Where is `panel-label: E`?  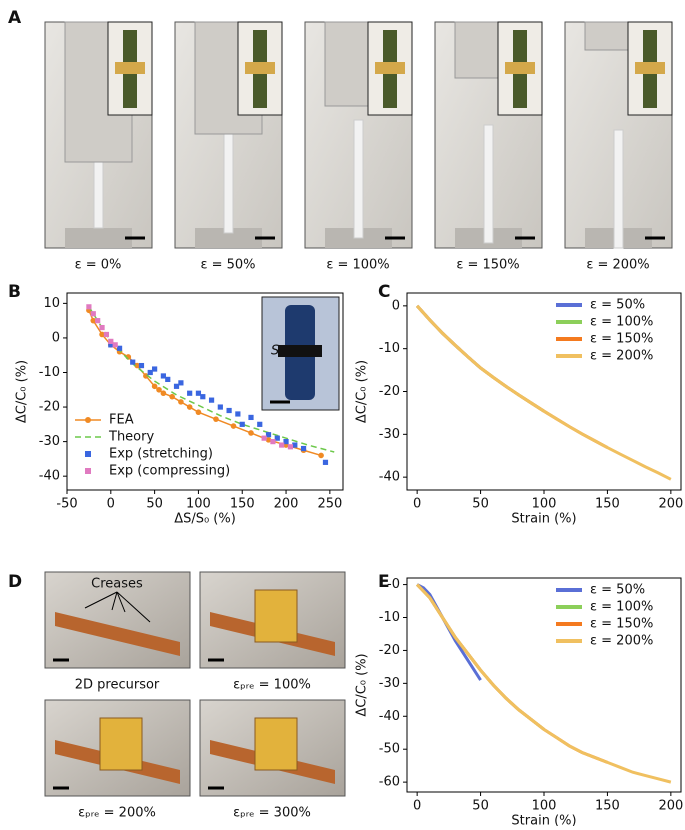 panel-label: E is located at coordinates (384, 582).